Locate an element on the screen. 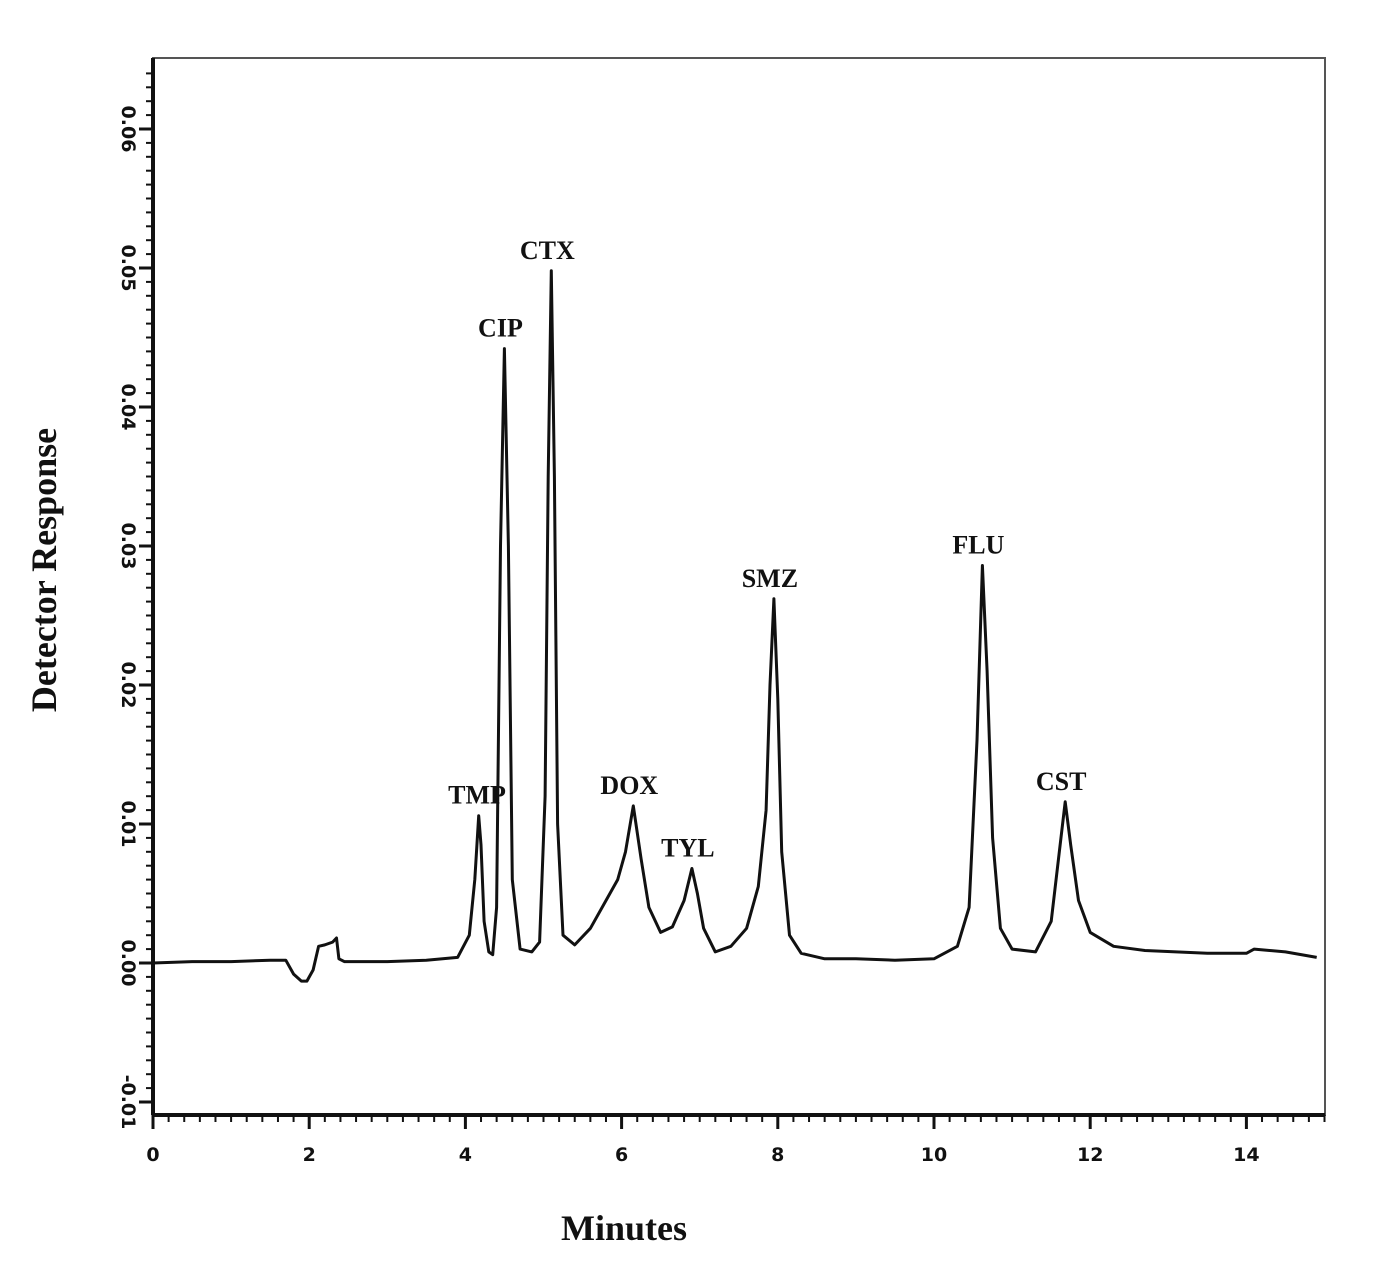 The width and height of the screenshot is (1380, 1282). x-tick-label: 2 is located at coordinates (309, 1155).